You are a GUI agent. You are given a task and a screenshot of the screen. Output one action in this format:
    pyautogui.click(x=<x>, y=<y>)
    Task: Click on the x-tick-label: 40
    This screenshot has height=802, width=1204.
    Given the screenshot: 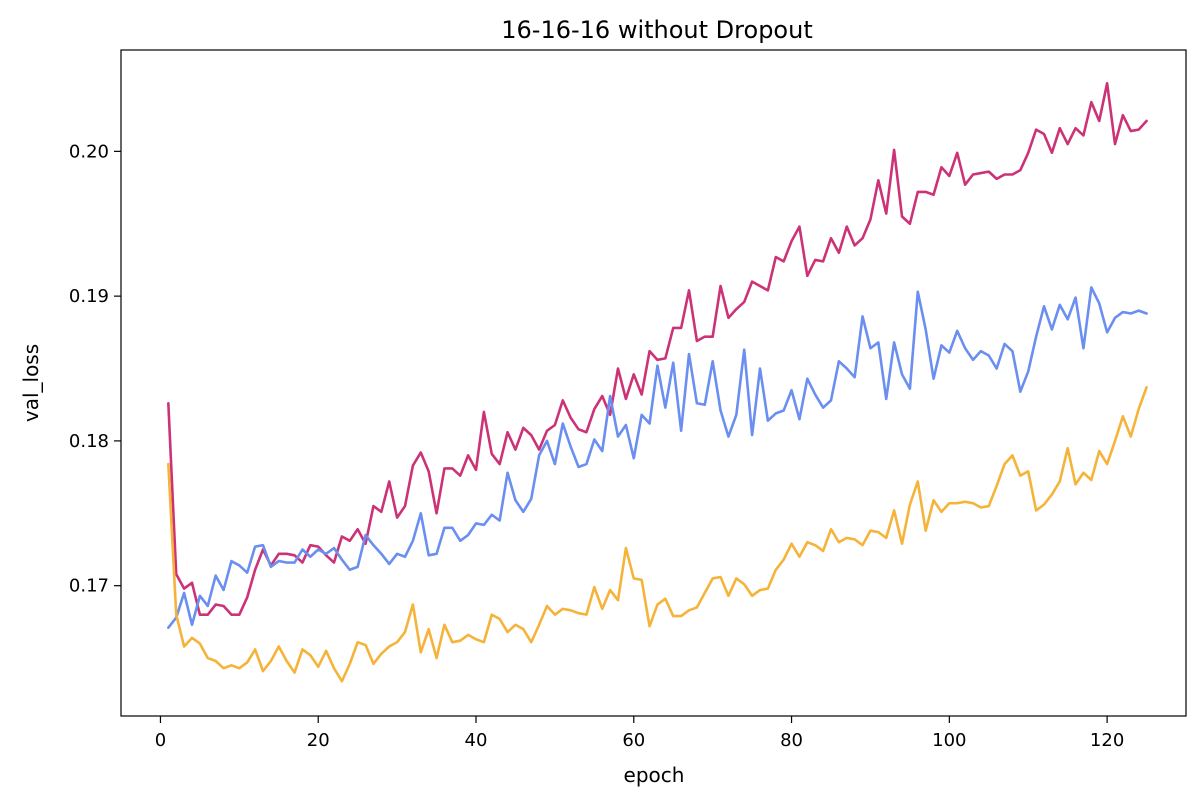 What is the action you would take?
    pyautogui.click(x=476, y=740)
    